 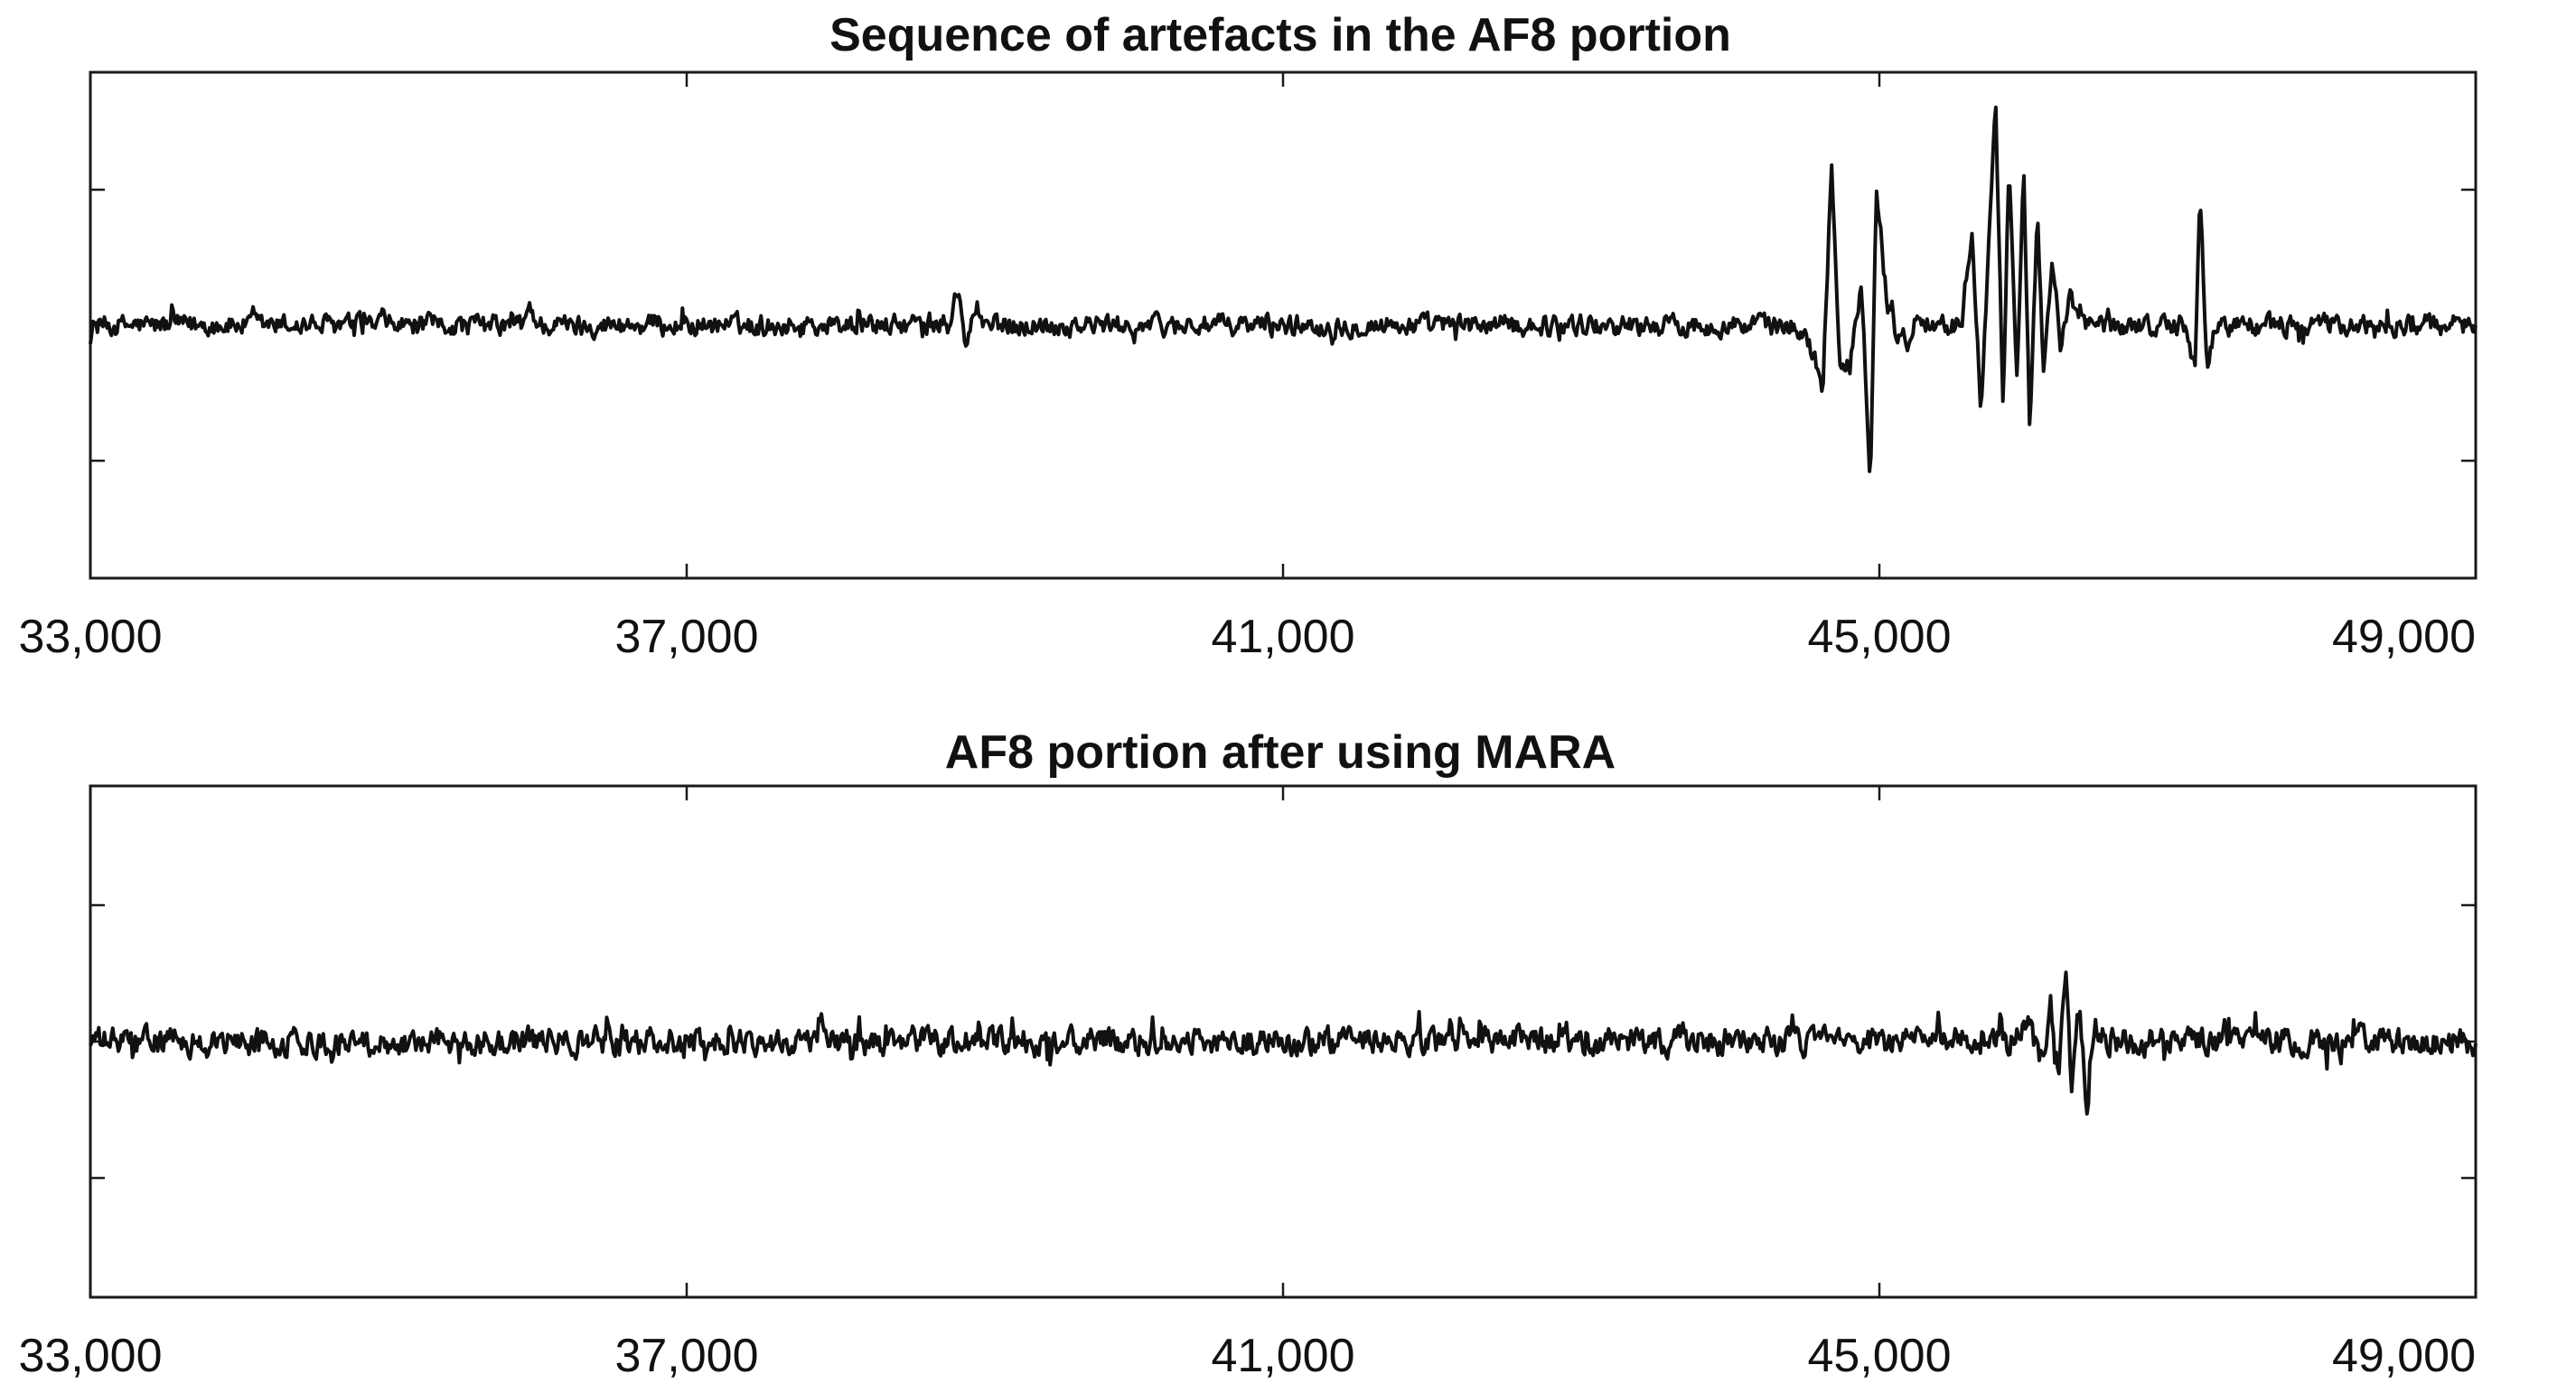 I want to click on panel-bottom-signal-line, so click(x=1283, y=1043).